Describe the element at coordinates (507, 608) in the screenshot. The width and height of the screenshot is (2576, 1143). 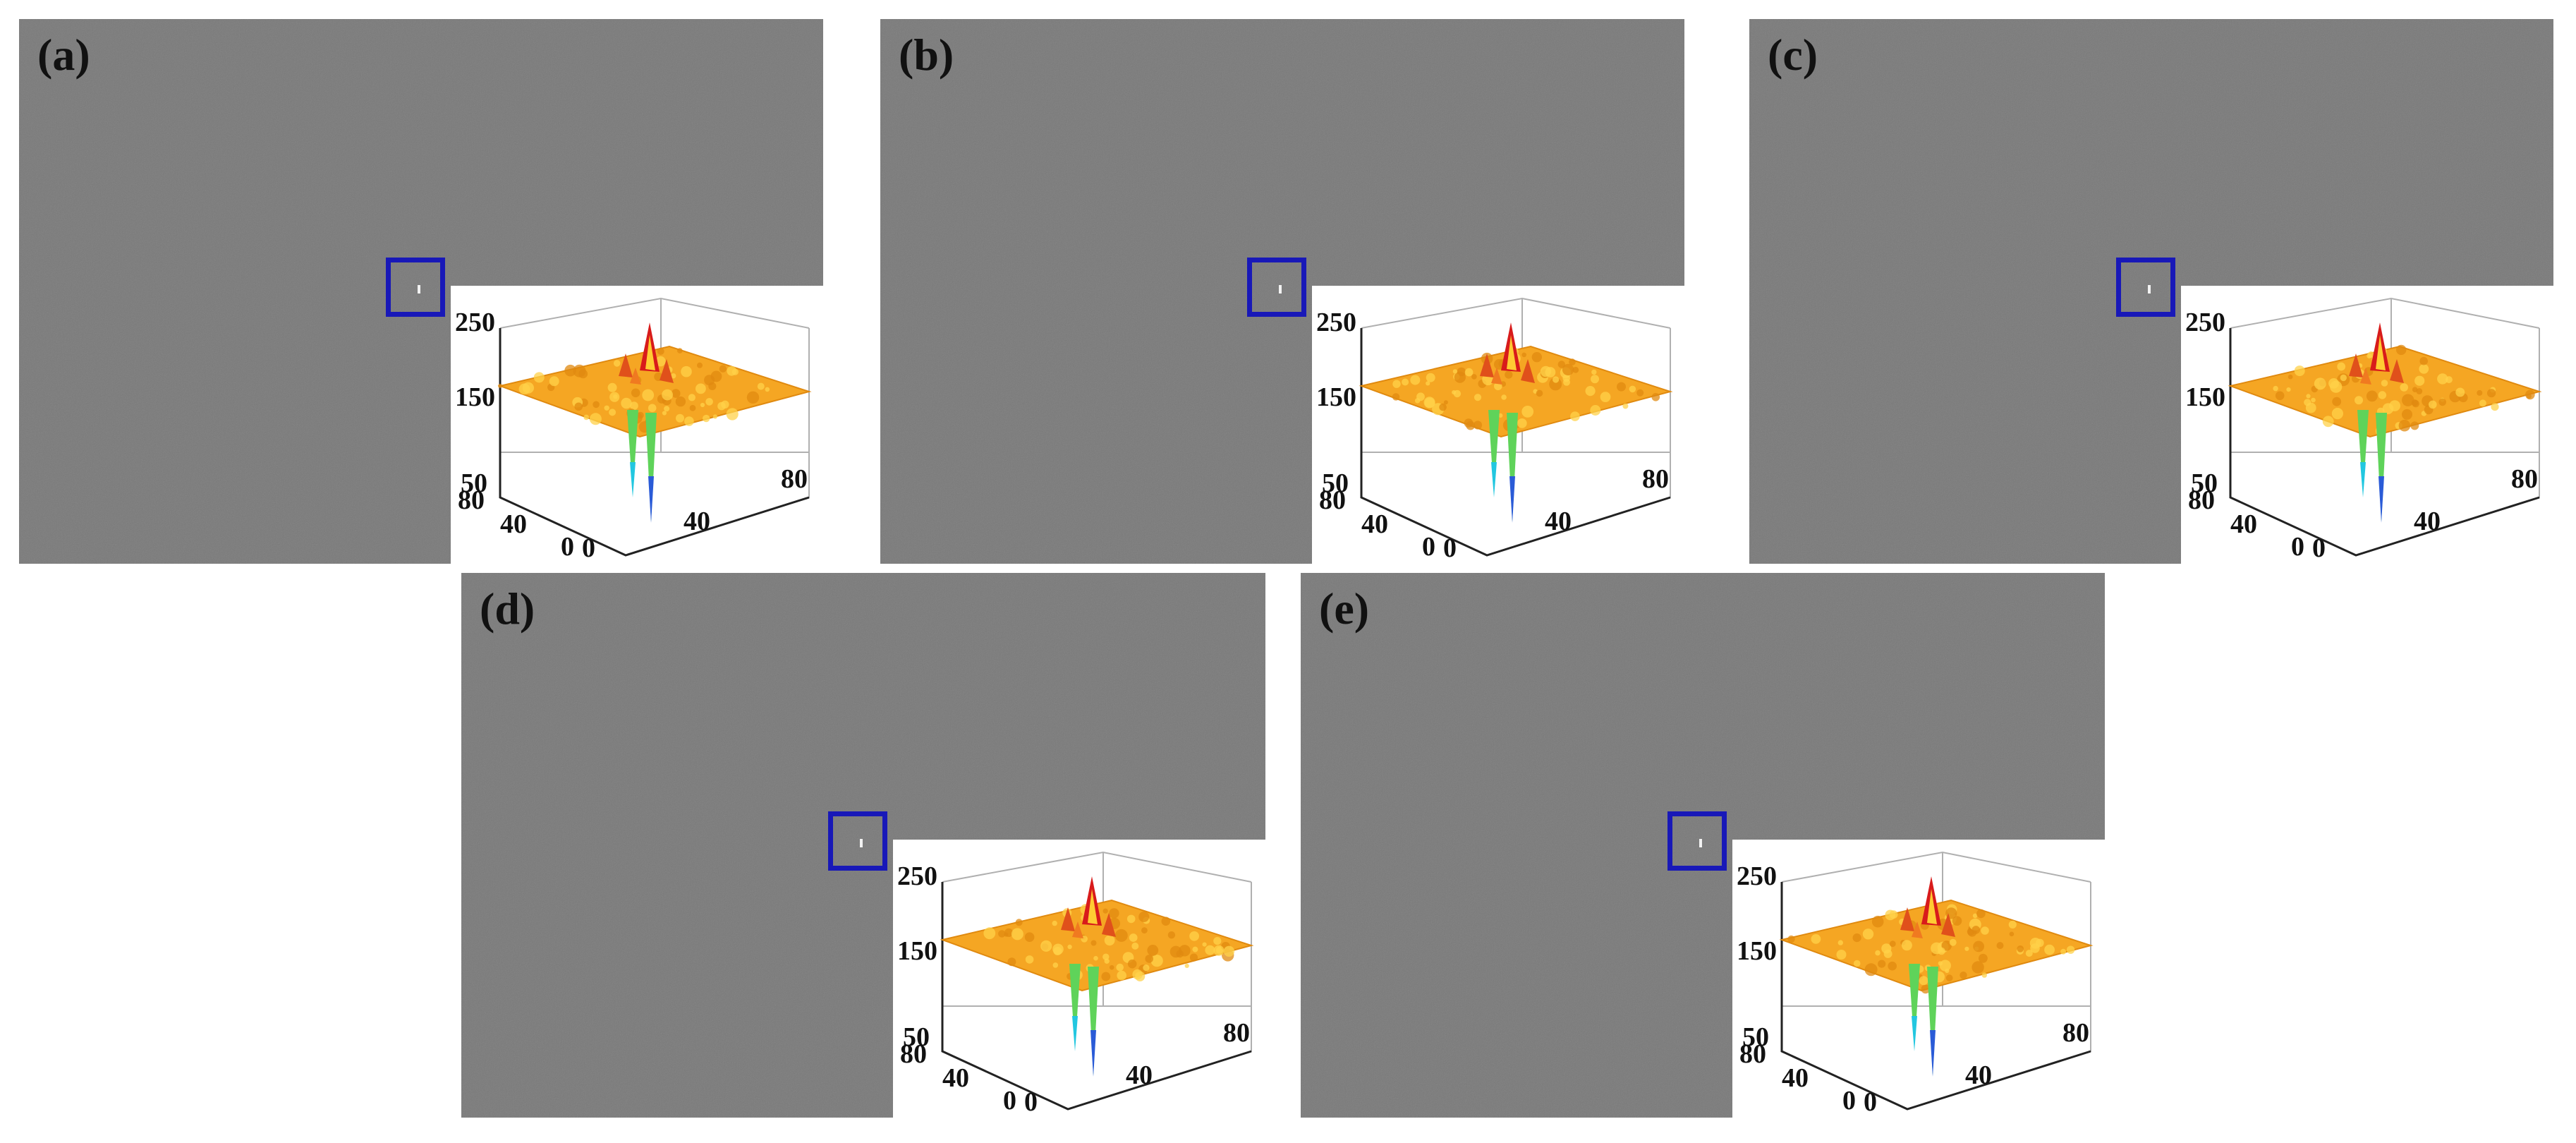
I see `panel-label: (d)` at that location.